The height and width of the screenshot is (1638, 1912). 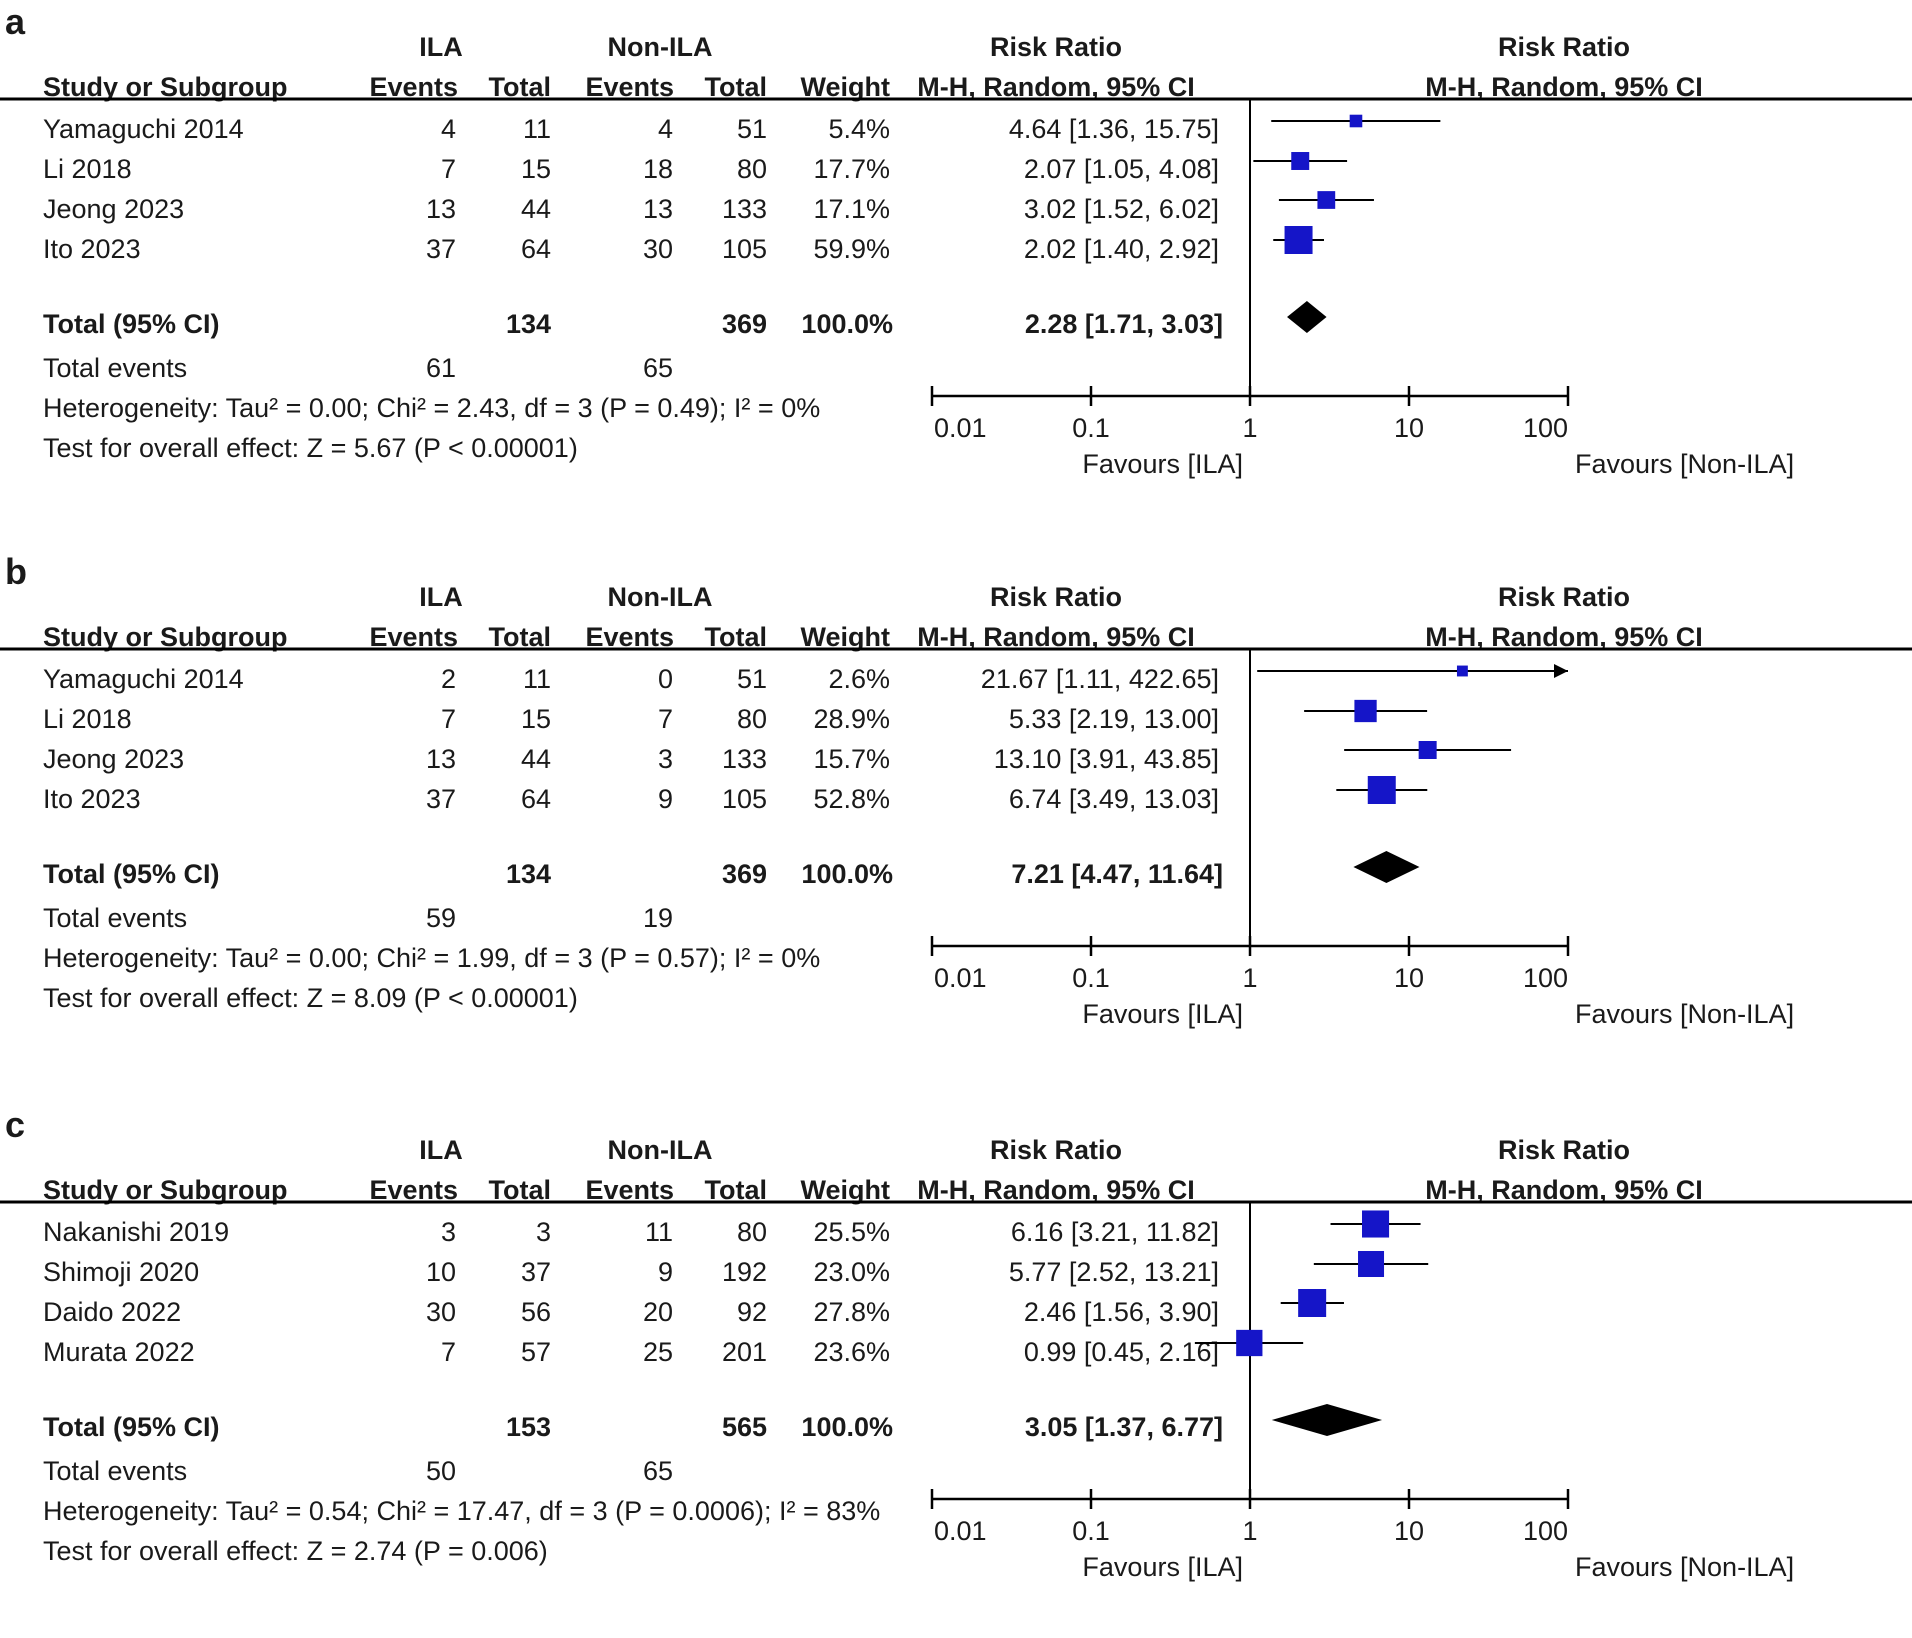 I want to click on ila-total-value: 44, so click(x=536, y=759).